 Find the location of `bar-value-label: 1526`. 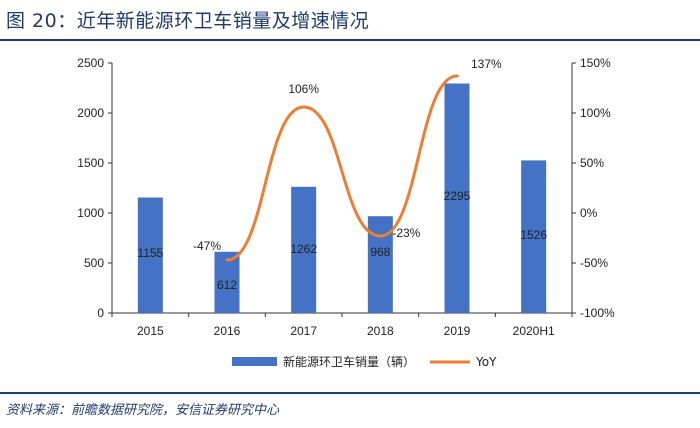

bar-value-label: 1526 is located at coordinates (533, 235).